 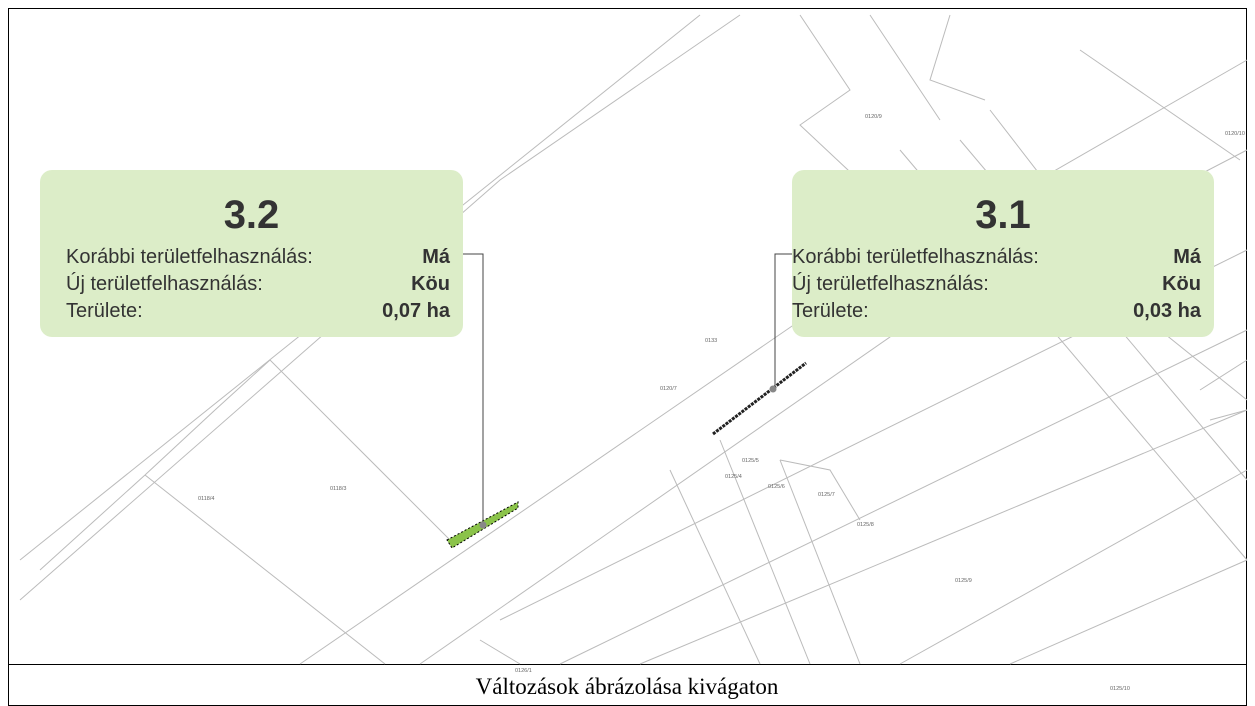 I want to click on parcel-label: 0125/7, so click(x=826, y=495).